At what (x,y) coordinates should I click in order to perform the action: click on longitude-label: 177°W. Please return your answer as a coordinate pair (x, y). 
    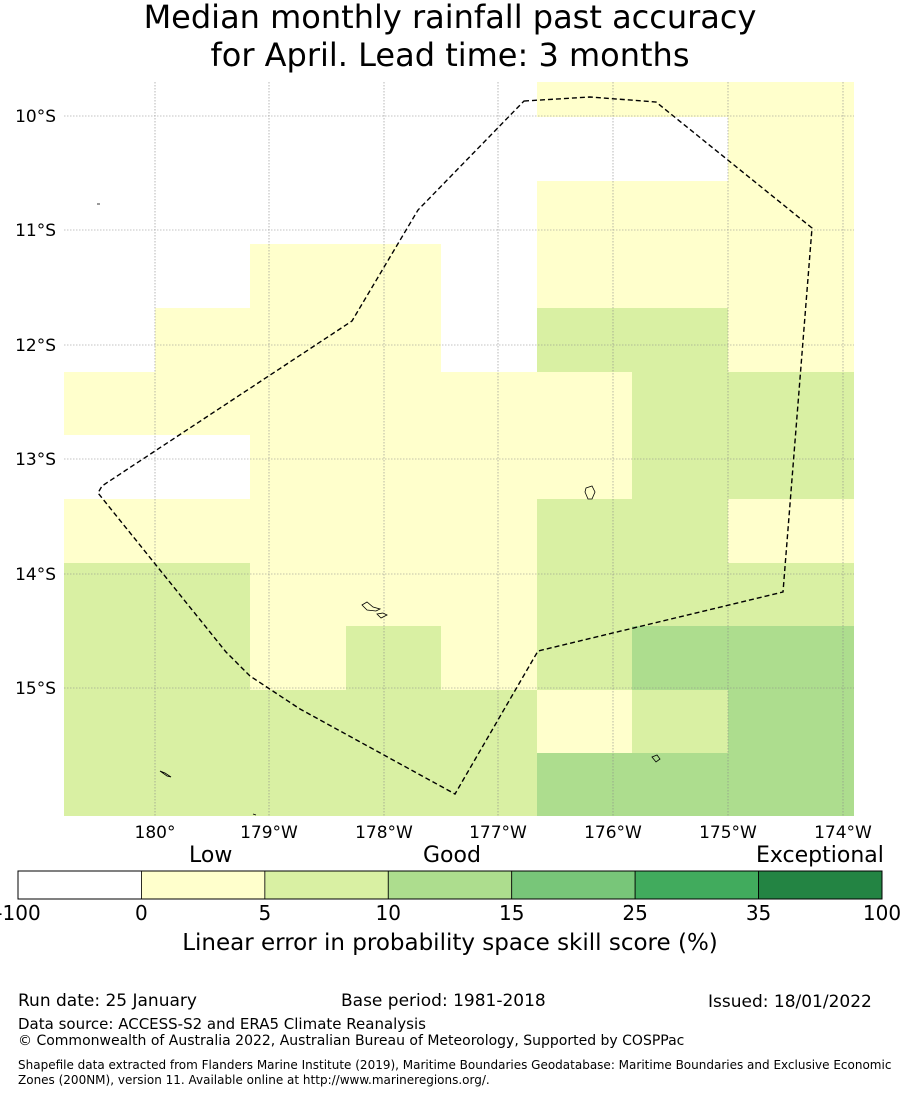
    Looking at the image, I should click on (498, 833).